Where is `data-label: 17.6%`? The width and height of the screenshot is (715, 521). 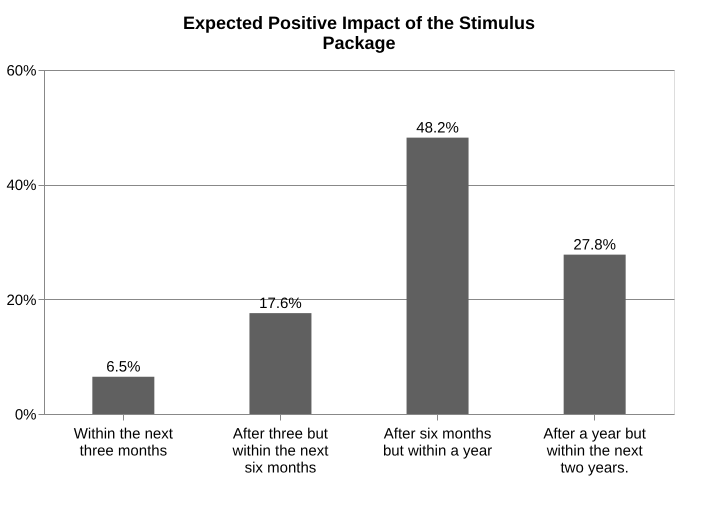
data-label: 17.6% is located at coordinates (280, 303).